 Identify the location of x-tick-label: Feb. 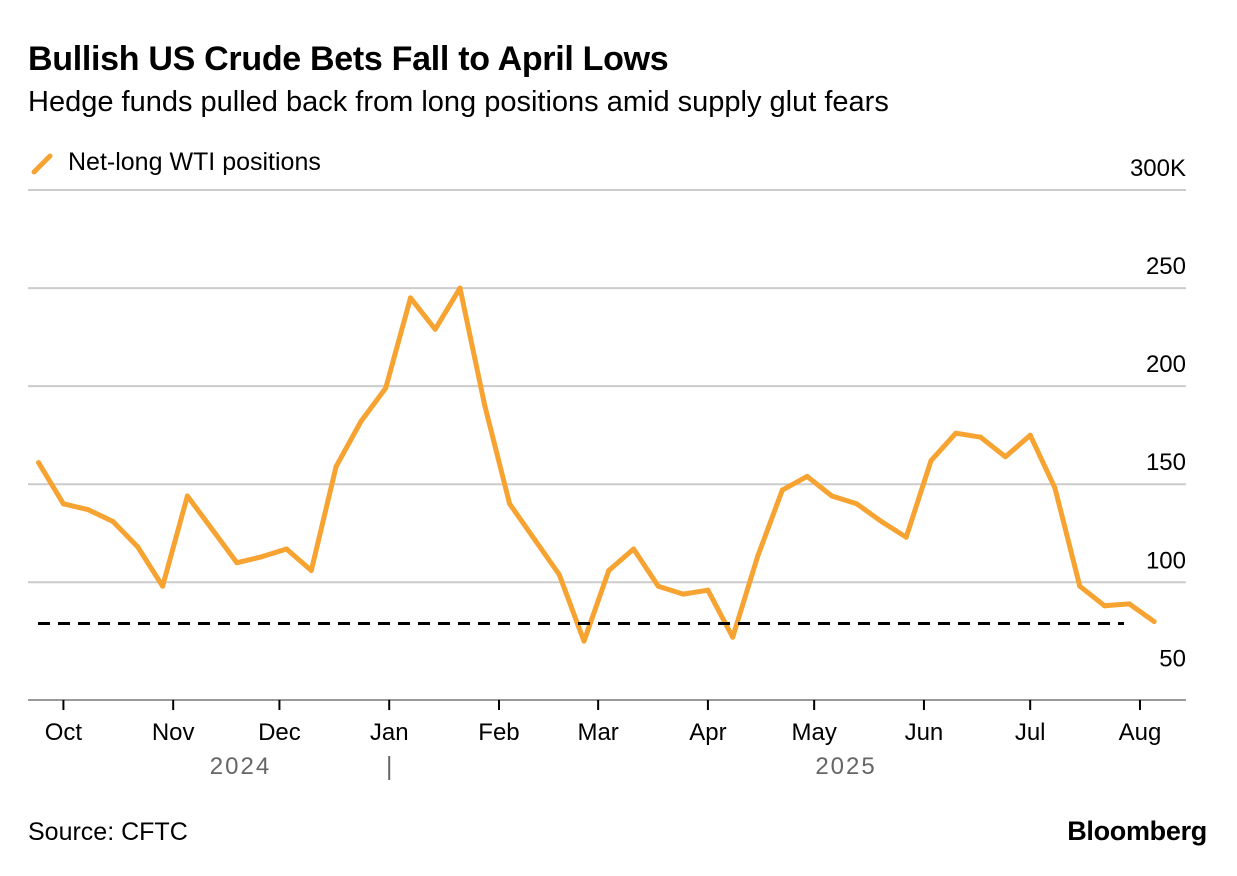
(498, 732).